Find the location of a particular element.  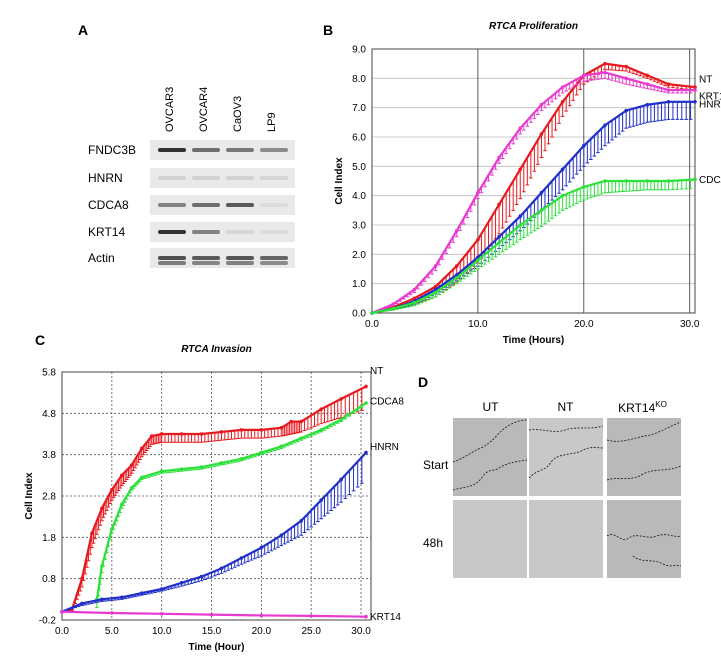

micrograph-krt14-48h is located at coordinates (644, 539).